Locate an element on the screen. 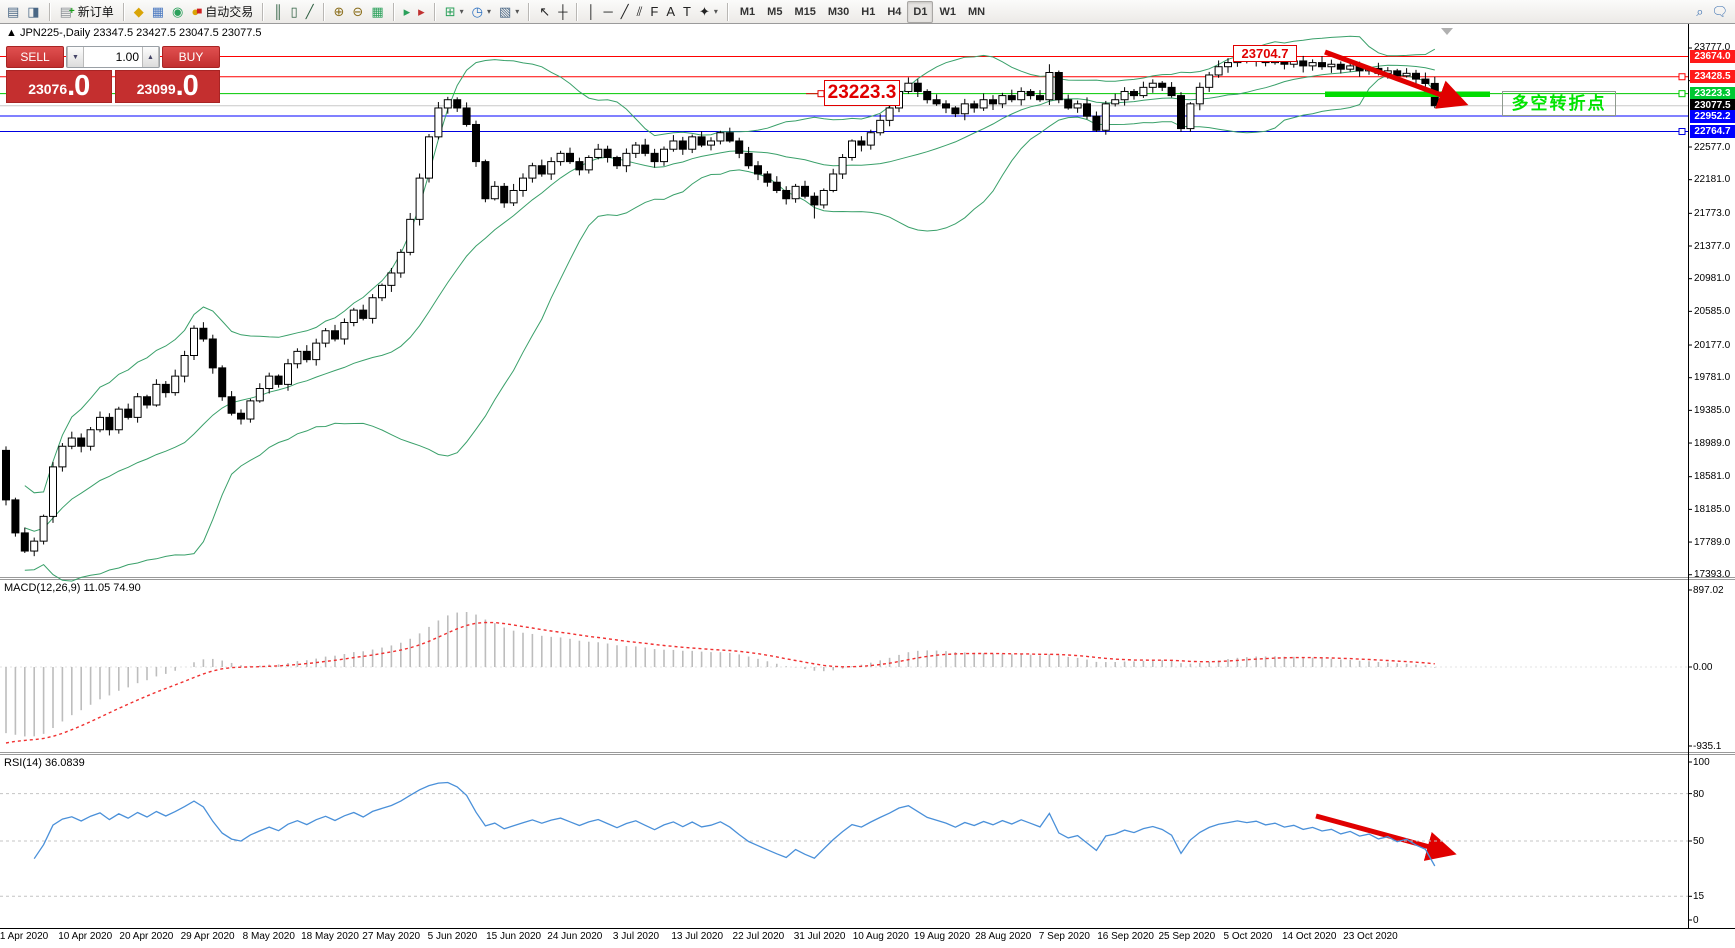  volume-field: ▼ ▲ is located at coordinates (113, 57).